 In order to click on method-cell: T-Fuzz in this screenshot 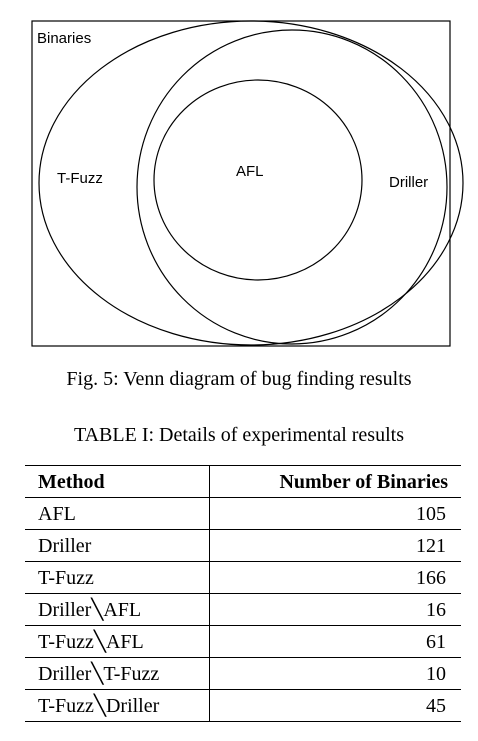, I will do `click(117, 577)`.